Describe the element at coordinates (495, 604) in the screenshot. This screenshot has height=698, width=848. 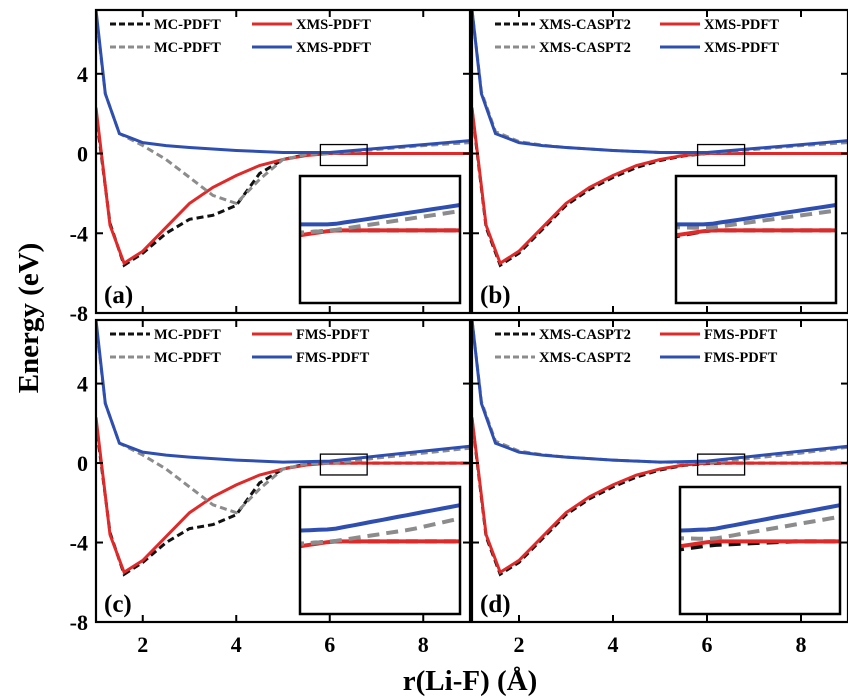
I see `panel-label: (d)` at that location.